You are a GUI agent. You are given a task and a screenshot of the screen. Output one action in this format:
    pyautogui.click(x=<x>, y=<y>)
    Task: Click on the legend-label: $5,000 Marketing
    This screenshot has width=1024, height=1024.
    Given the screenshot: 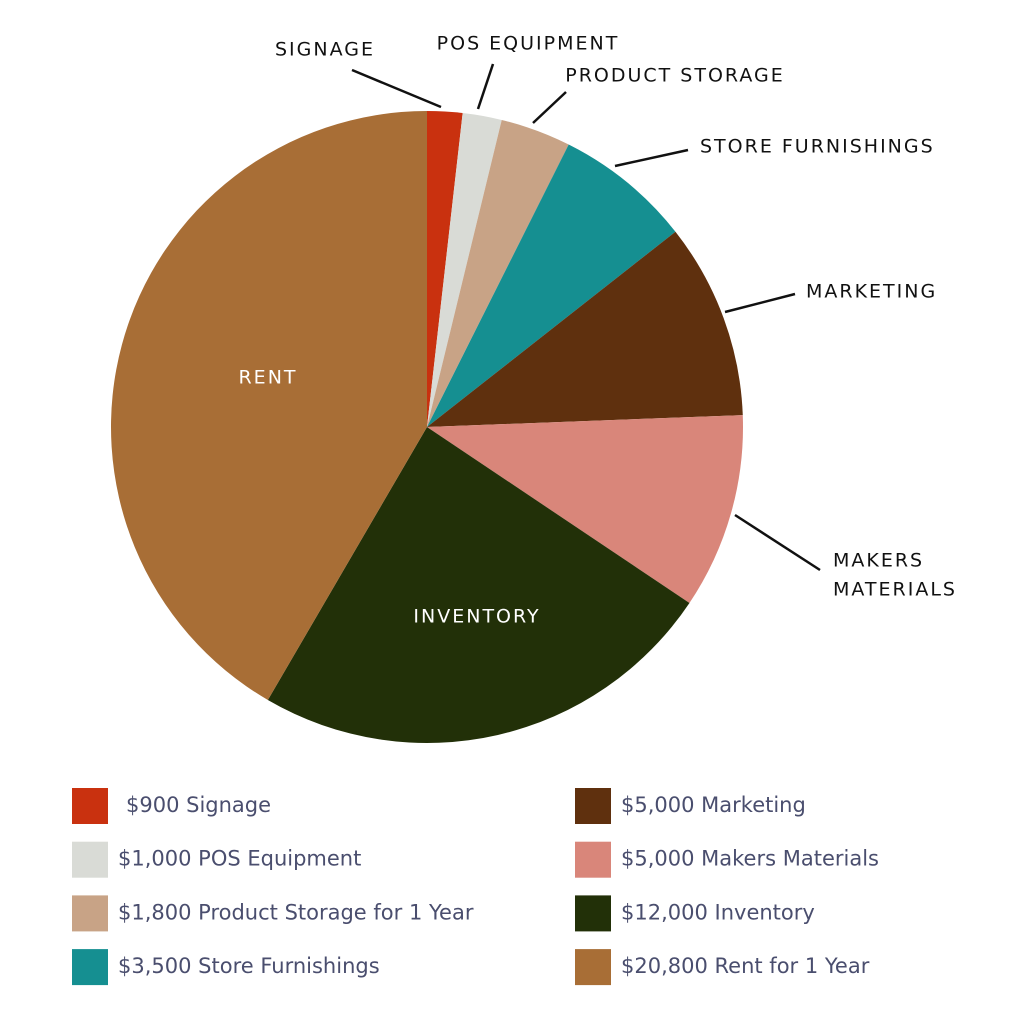 What is the action you would take?
    pyautogui.click(x=713, y=805)
    